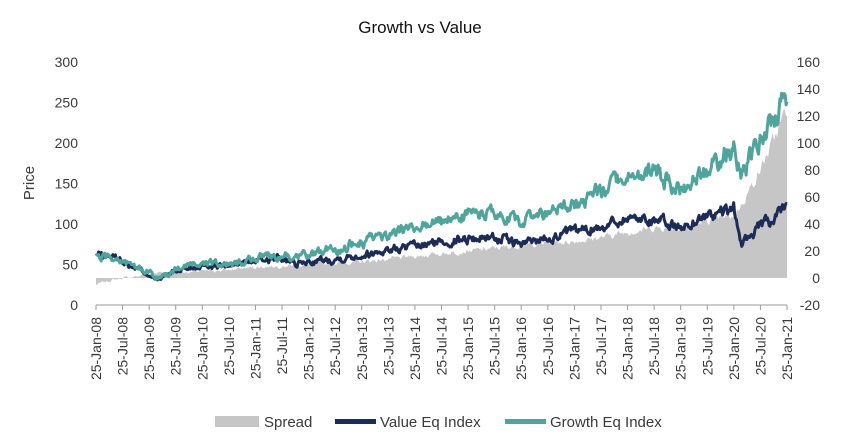  Describe the element at coordinates (812, 251) in the screenshot. I see `y2-tick-label: 20` at that location.